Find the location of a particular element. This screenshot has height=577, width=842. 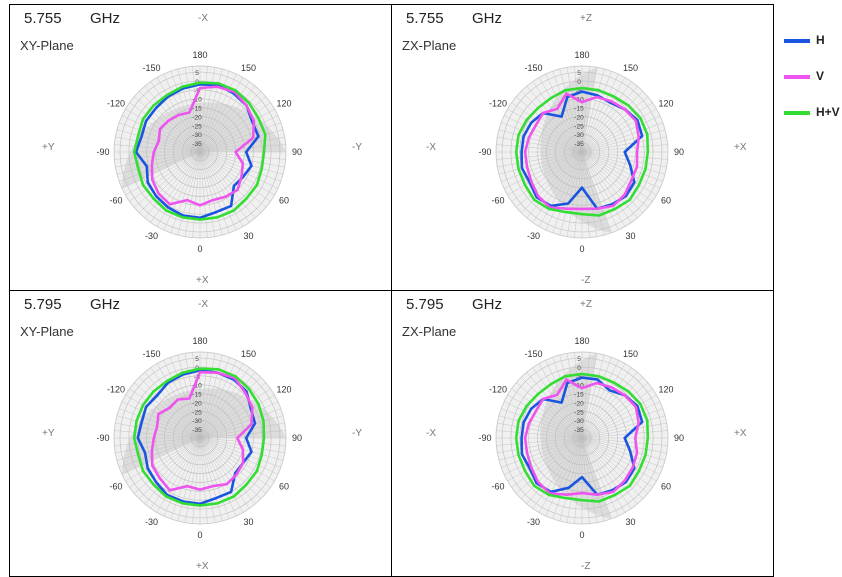

legend: H V H+V is located at coordinates (813, 84).